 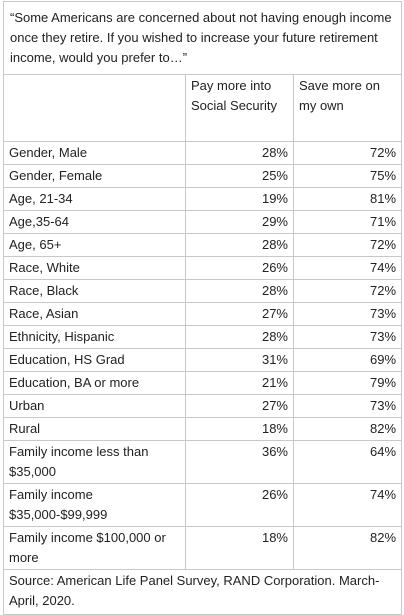 What do you see at coordinates (347, 108) in the screenshot?
I see `column-header: Save more on my own` at bounding box center [347, 108].